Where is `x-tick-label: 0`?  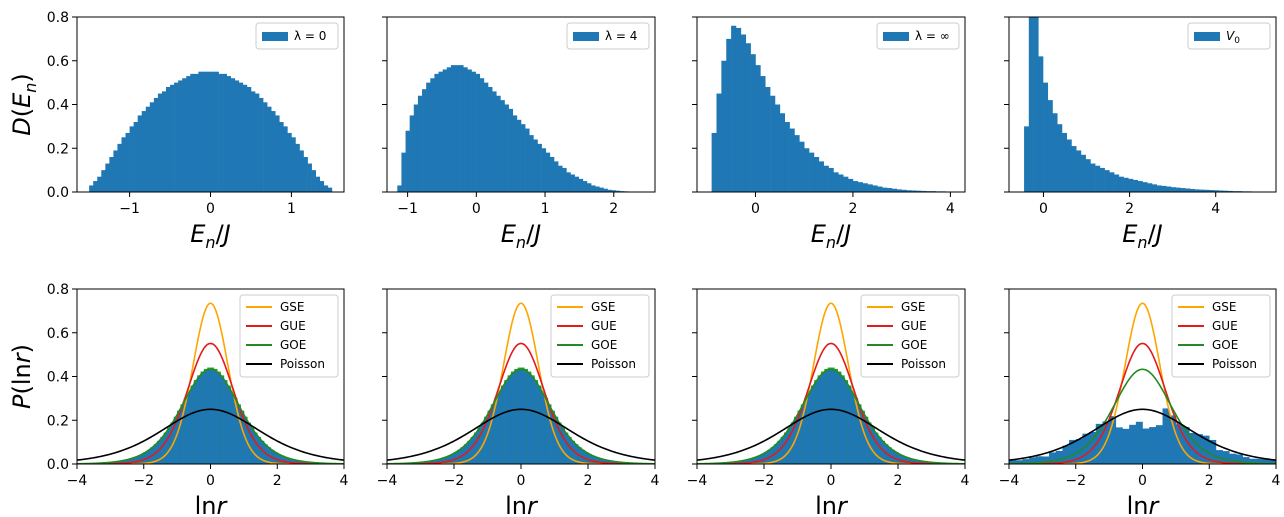 x-tick-label: 0 is located at coordinates (210, 209).